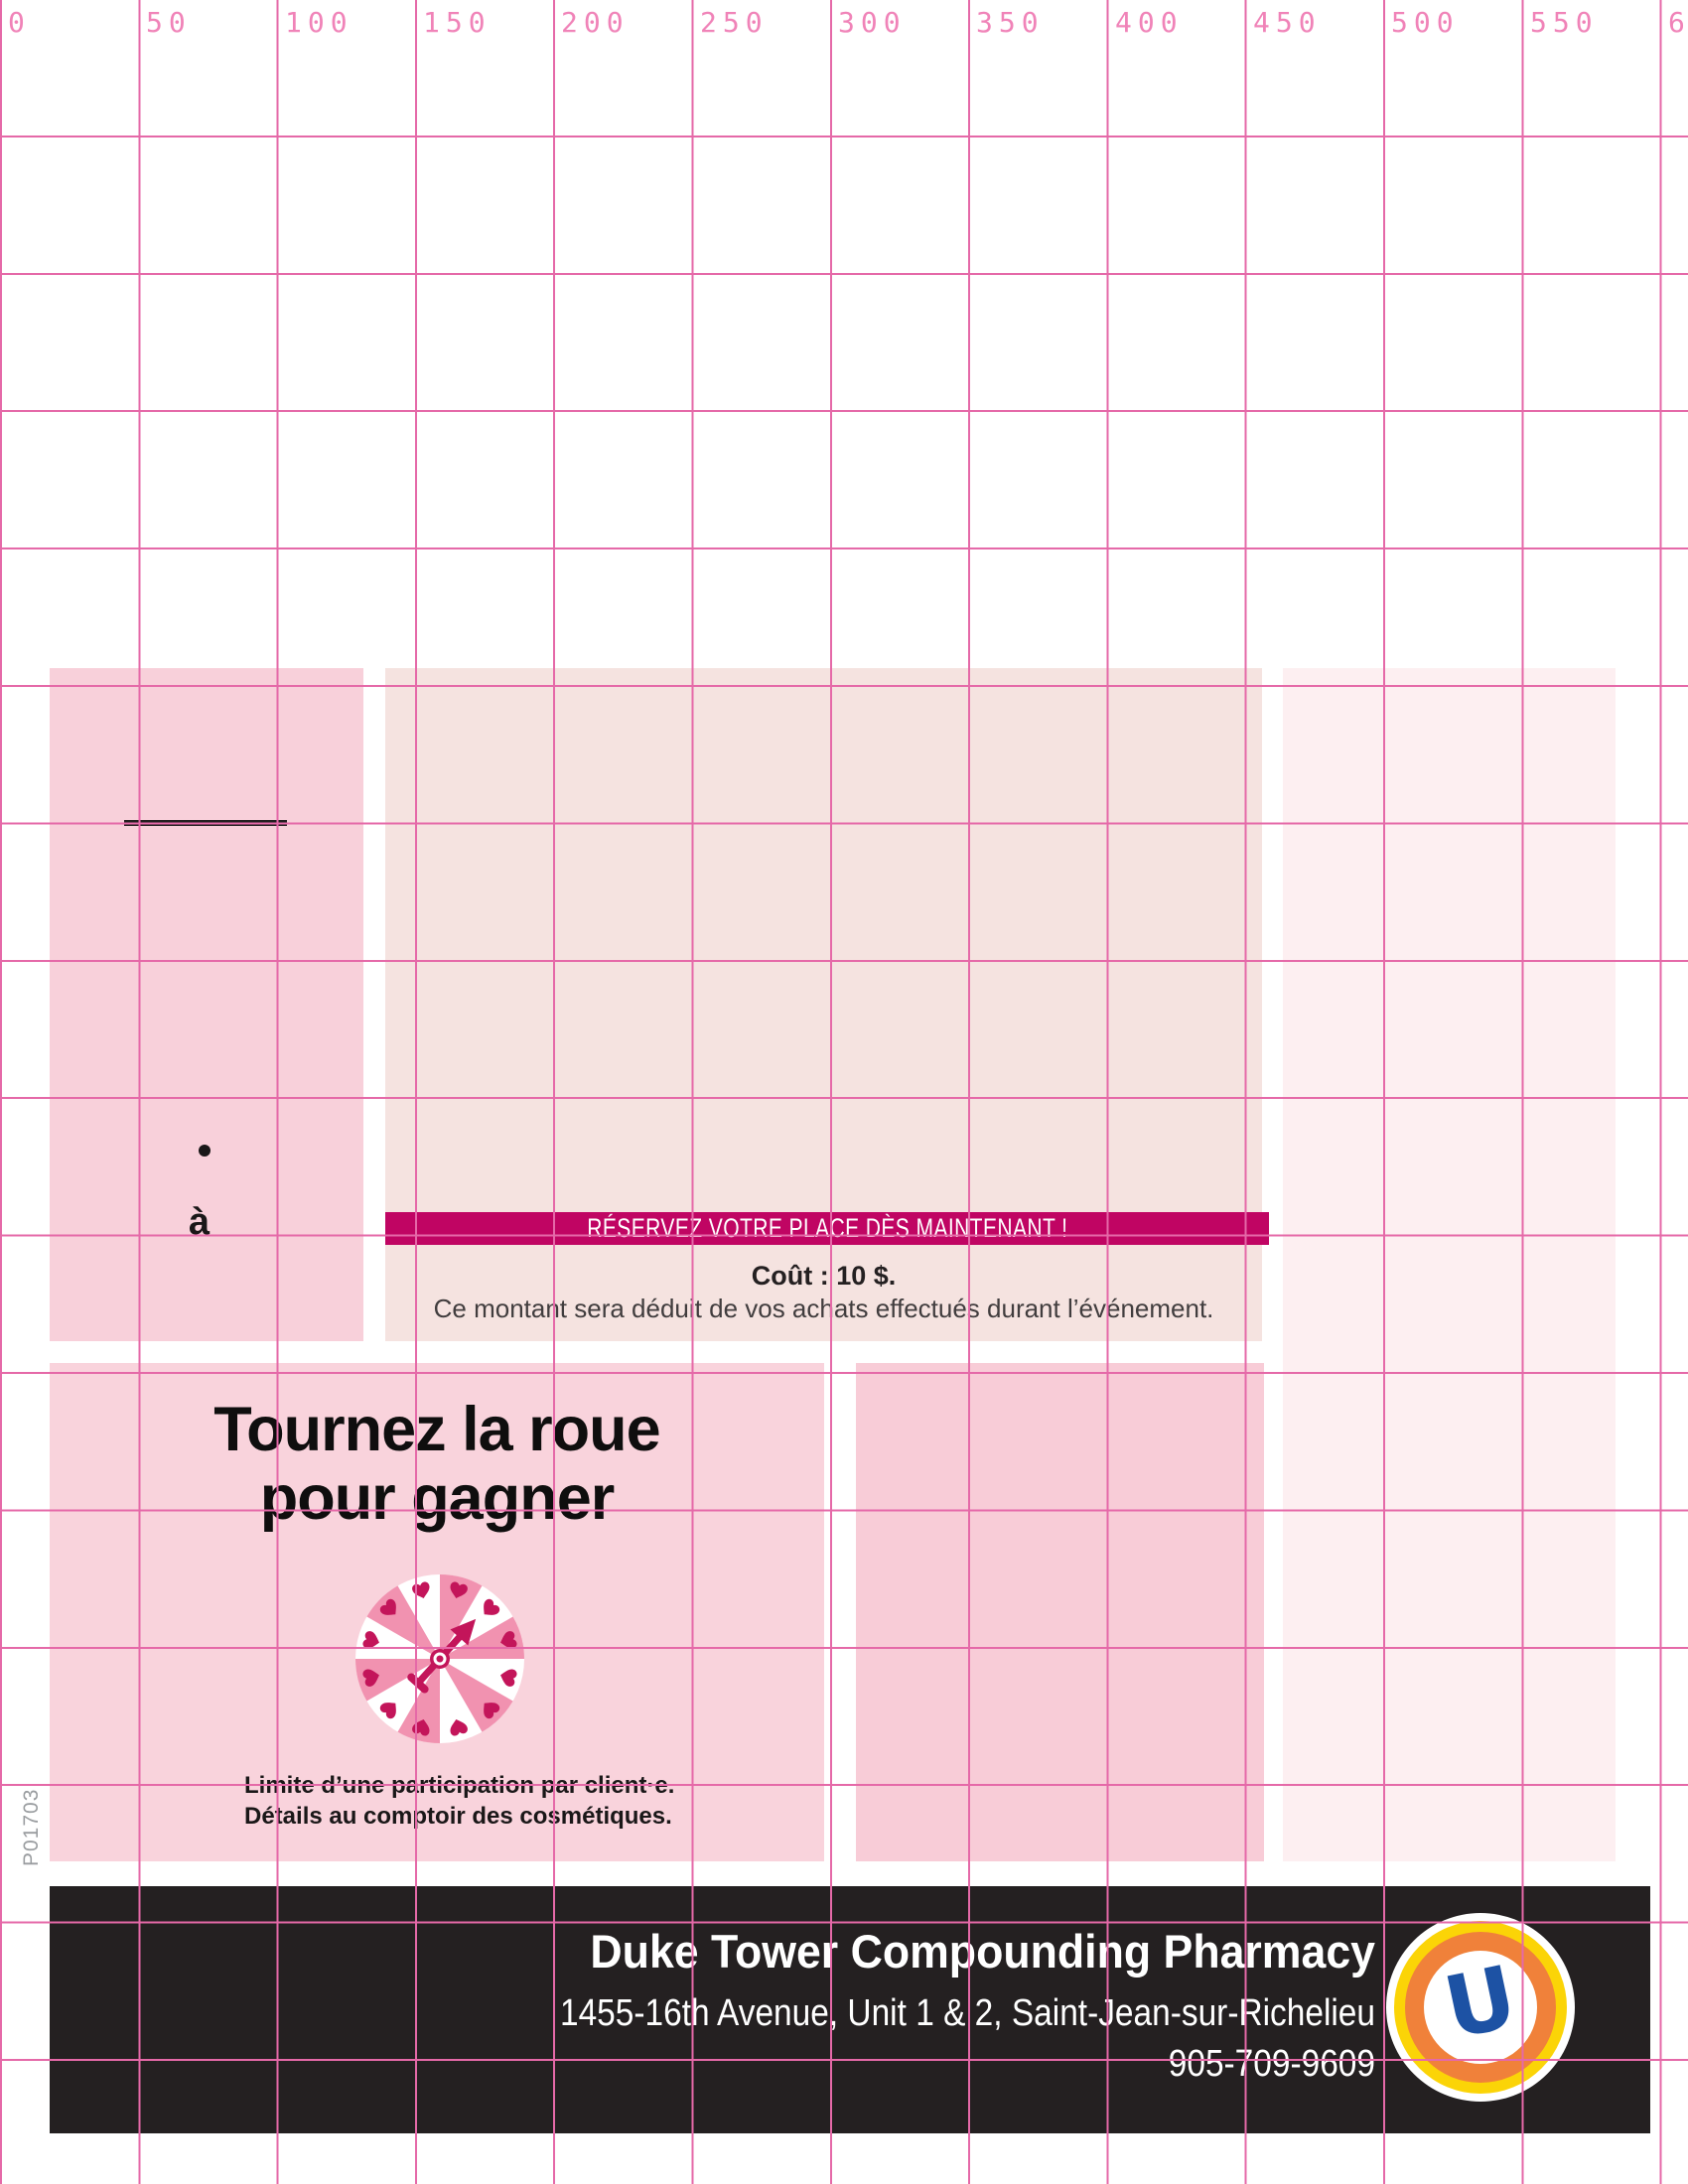 The image size is (1688, 2184). What do you see at coordinates (1564, 22) in the screenshot?
I see `ruler-label-550: 550` at bounding box center [1564, 22].